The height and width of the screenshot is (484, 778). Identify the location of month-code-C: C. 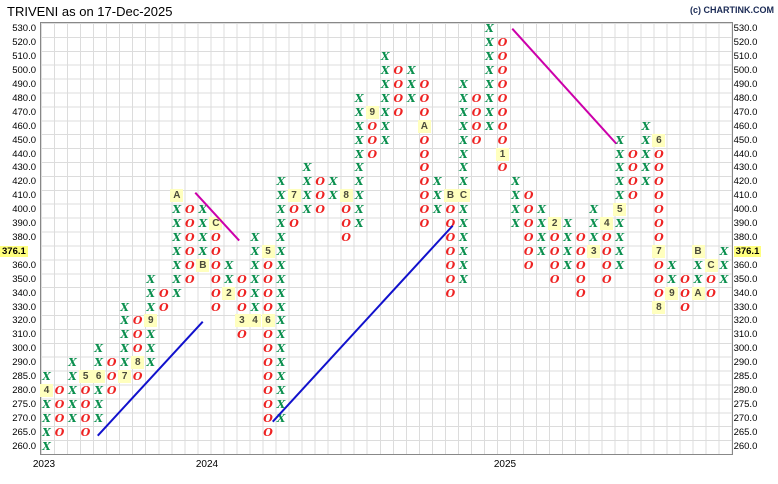
(216, 224).